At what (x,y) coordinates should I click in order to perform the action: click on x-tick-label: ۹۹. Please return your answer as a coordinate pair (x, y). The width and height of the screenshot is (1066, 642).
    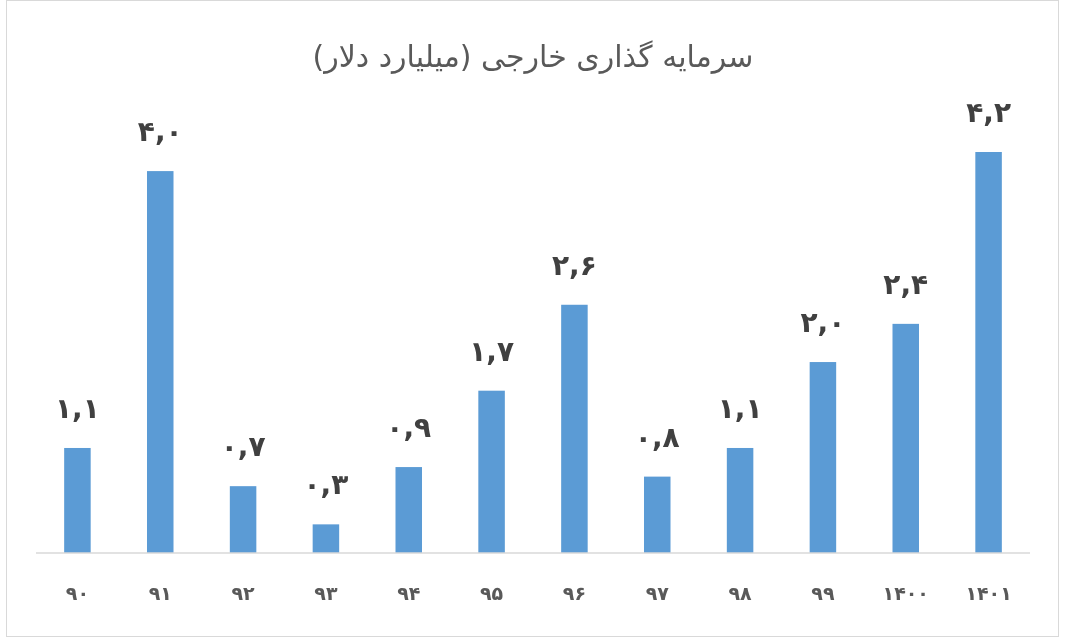
    Looking at the image, I should click on (823, 593).